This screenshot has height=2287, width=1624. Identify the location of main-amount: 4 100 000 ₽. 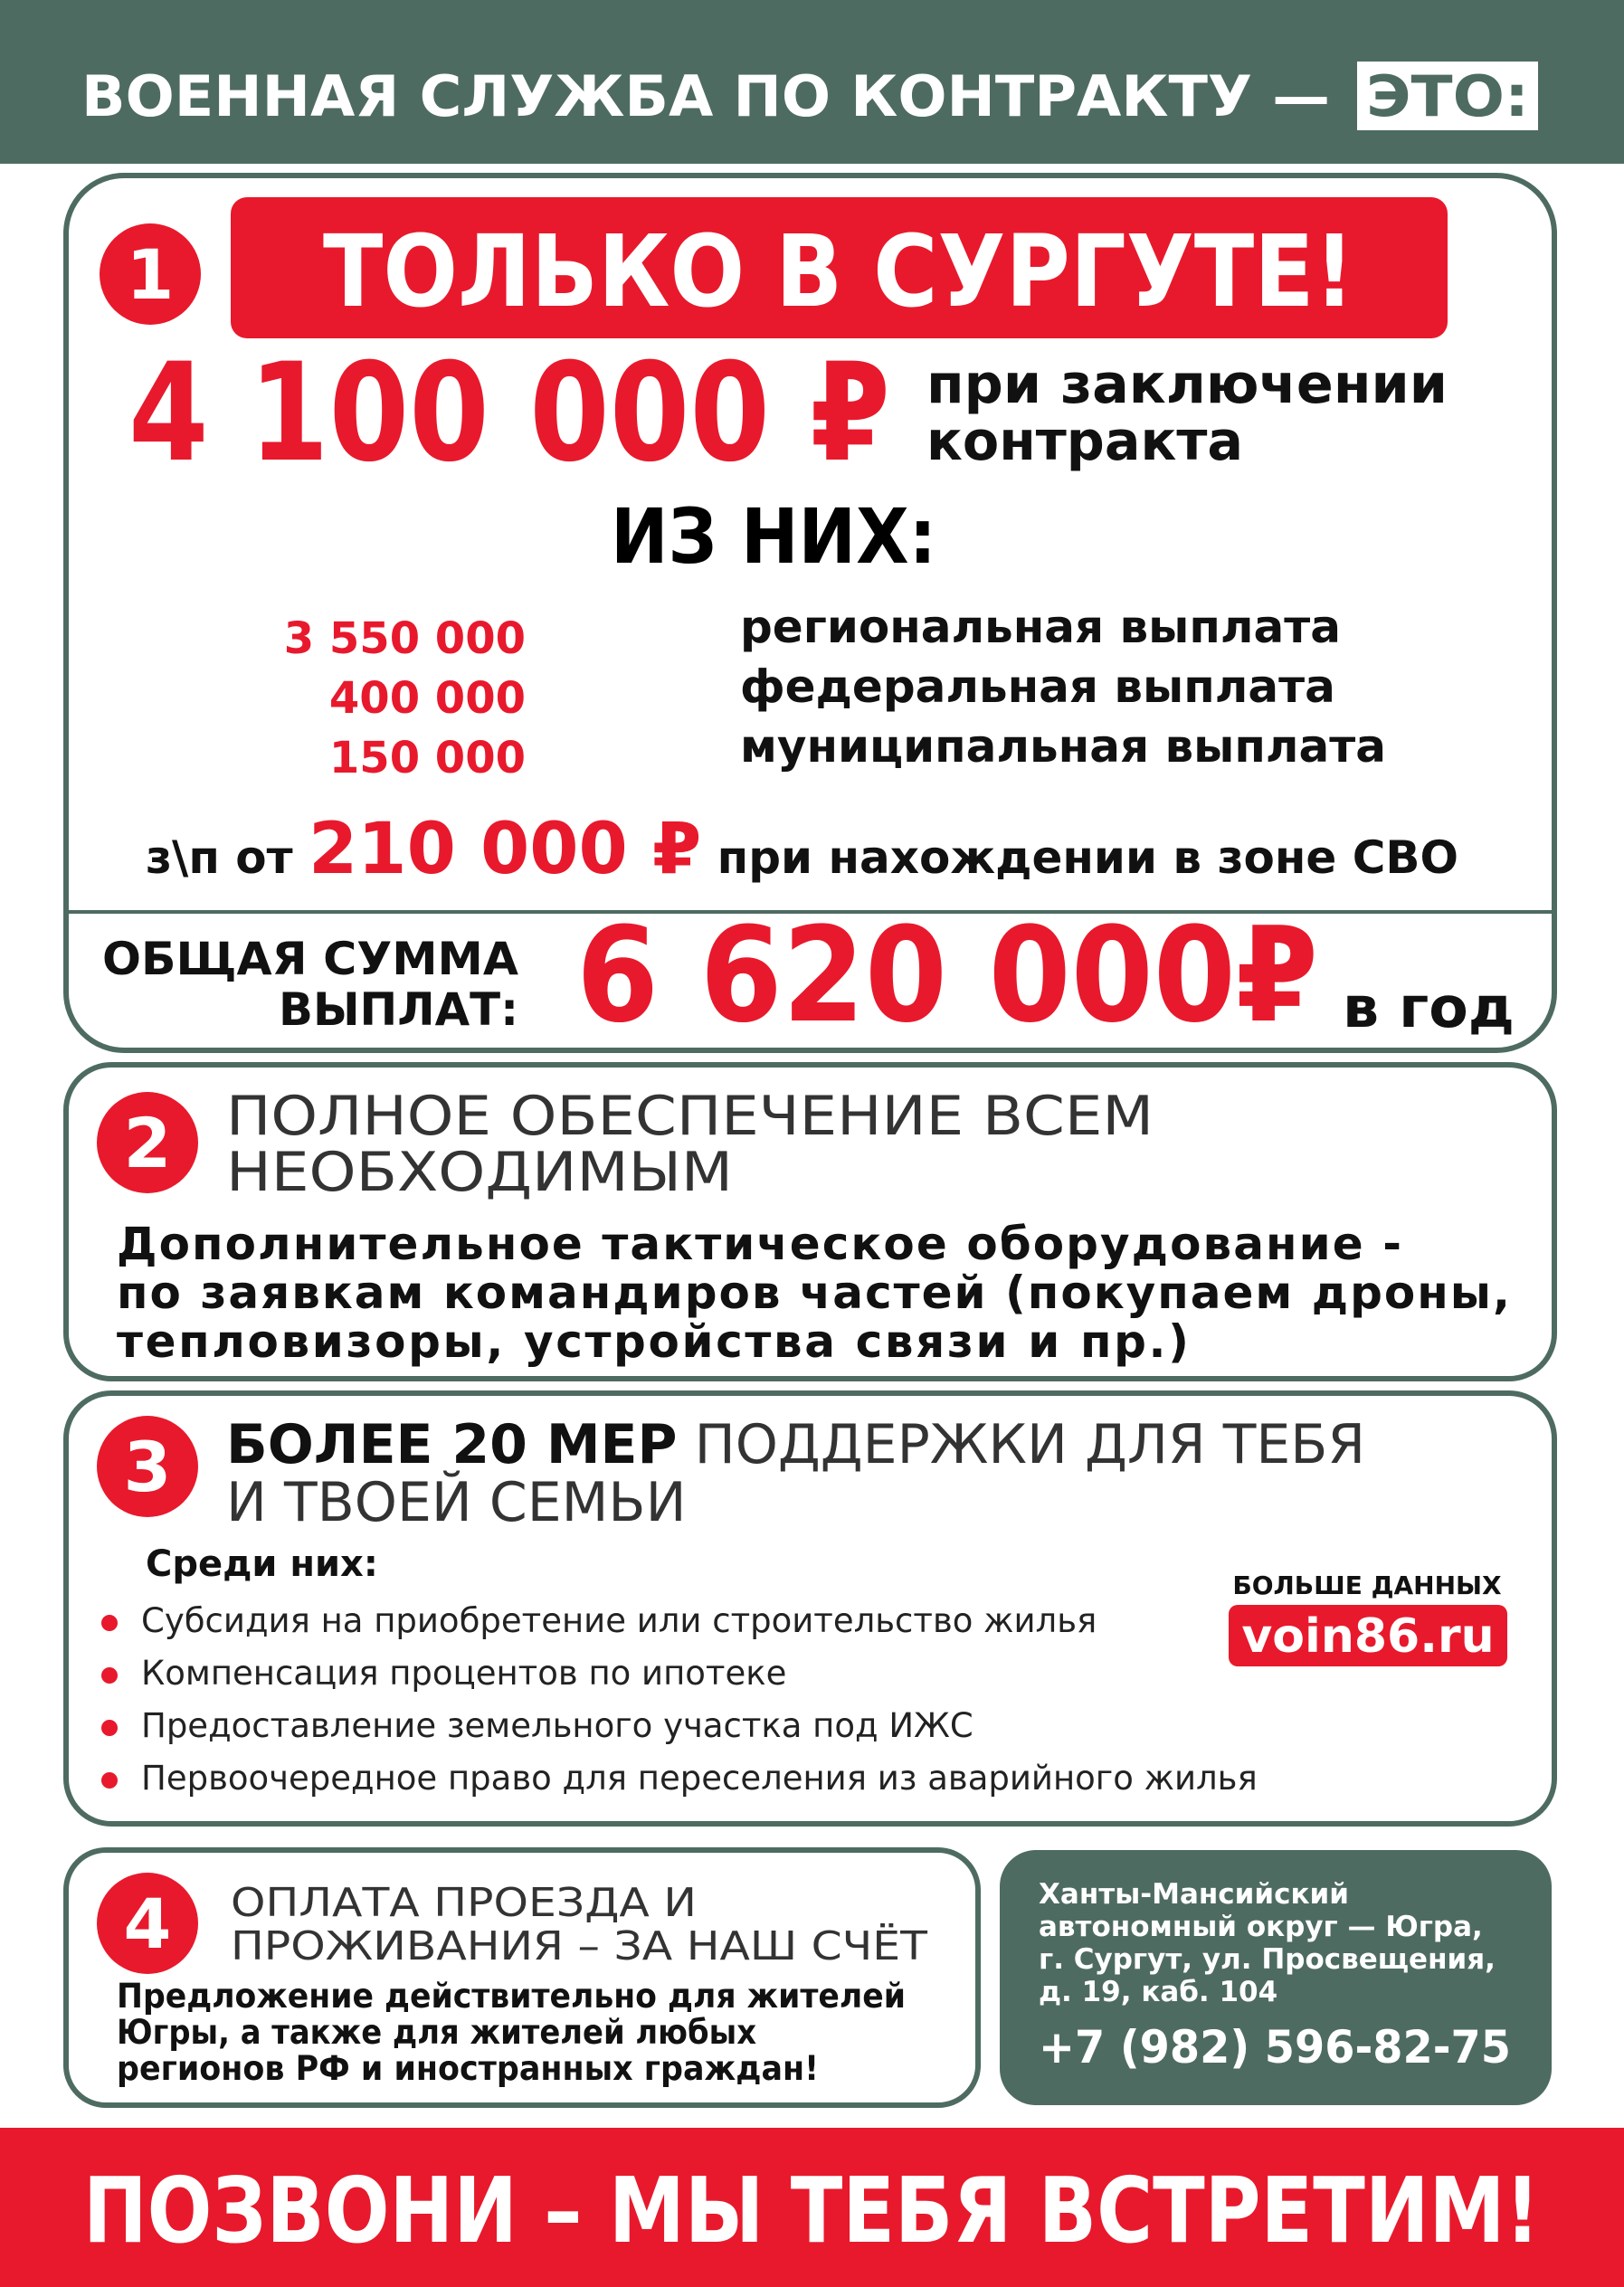
(509, 413).